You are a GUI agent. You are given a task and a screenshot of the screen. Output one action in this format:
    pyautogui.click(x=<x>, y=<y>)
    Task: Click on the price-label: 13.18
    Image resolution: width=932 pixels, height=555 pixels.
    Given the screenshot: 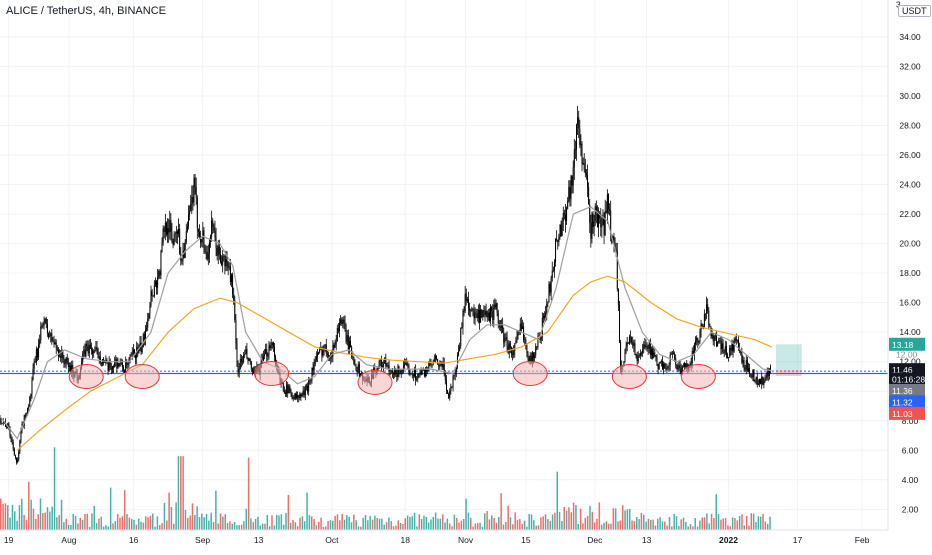 What is the action you would take?
    pyautogui.click(x=903, y=345)
    